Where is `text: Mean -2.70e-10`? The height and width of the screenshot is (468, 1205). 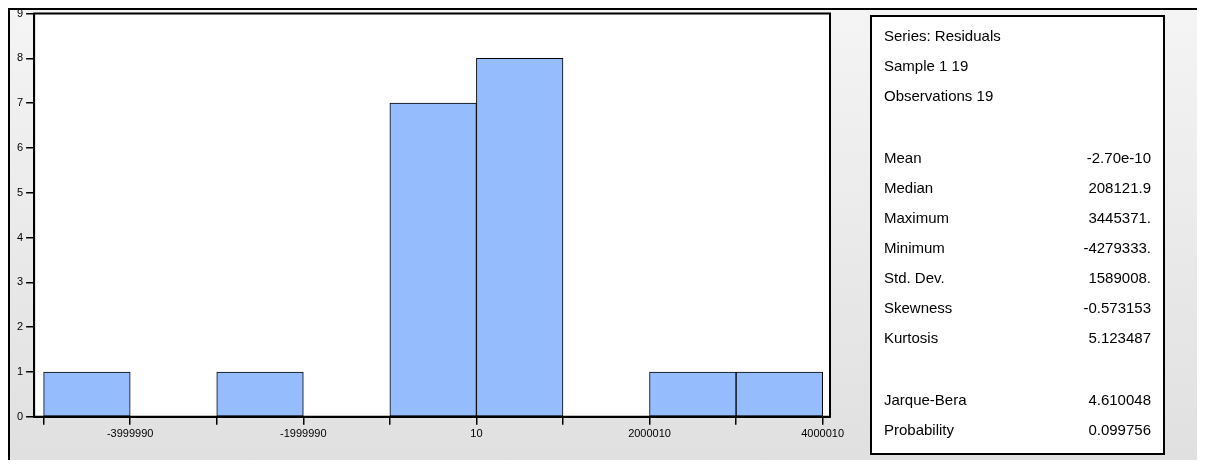 text: Mean -2.70e-10 is located at coordinates (1017, 157).